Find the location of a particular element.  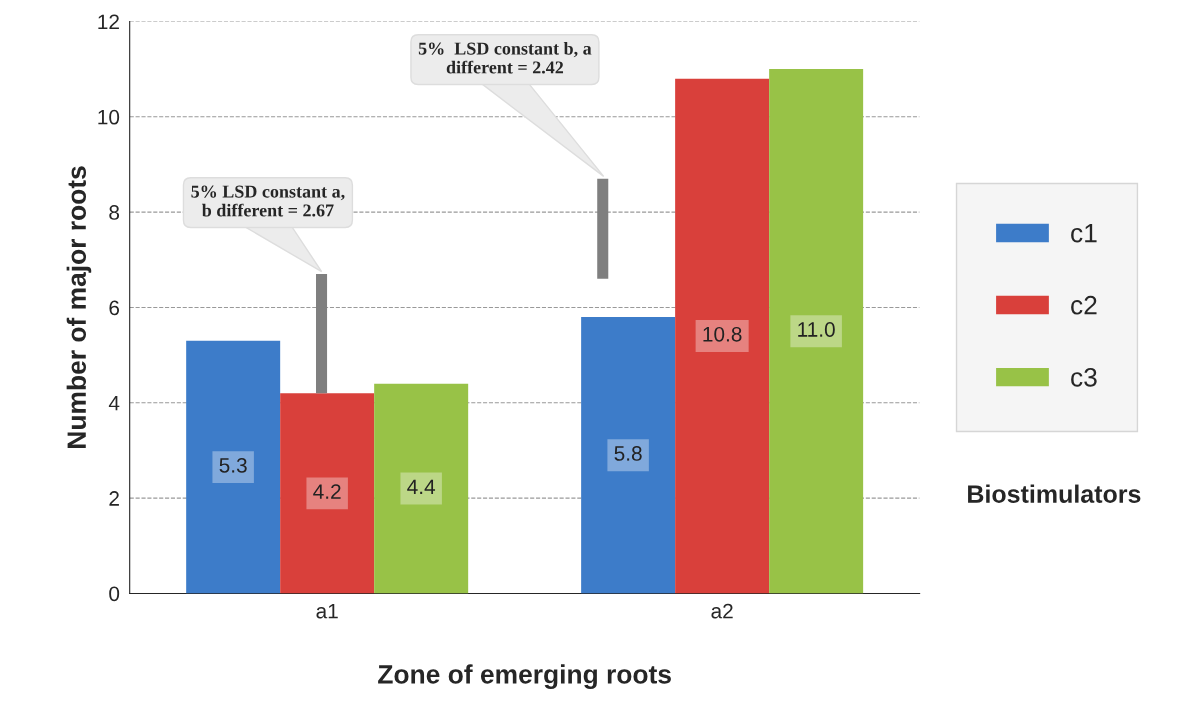

annotation: 5% LSD constant a, b different = 2.67 is located at coordinates (268, 201).